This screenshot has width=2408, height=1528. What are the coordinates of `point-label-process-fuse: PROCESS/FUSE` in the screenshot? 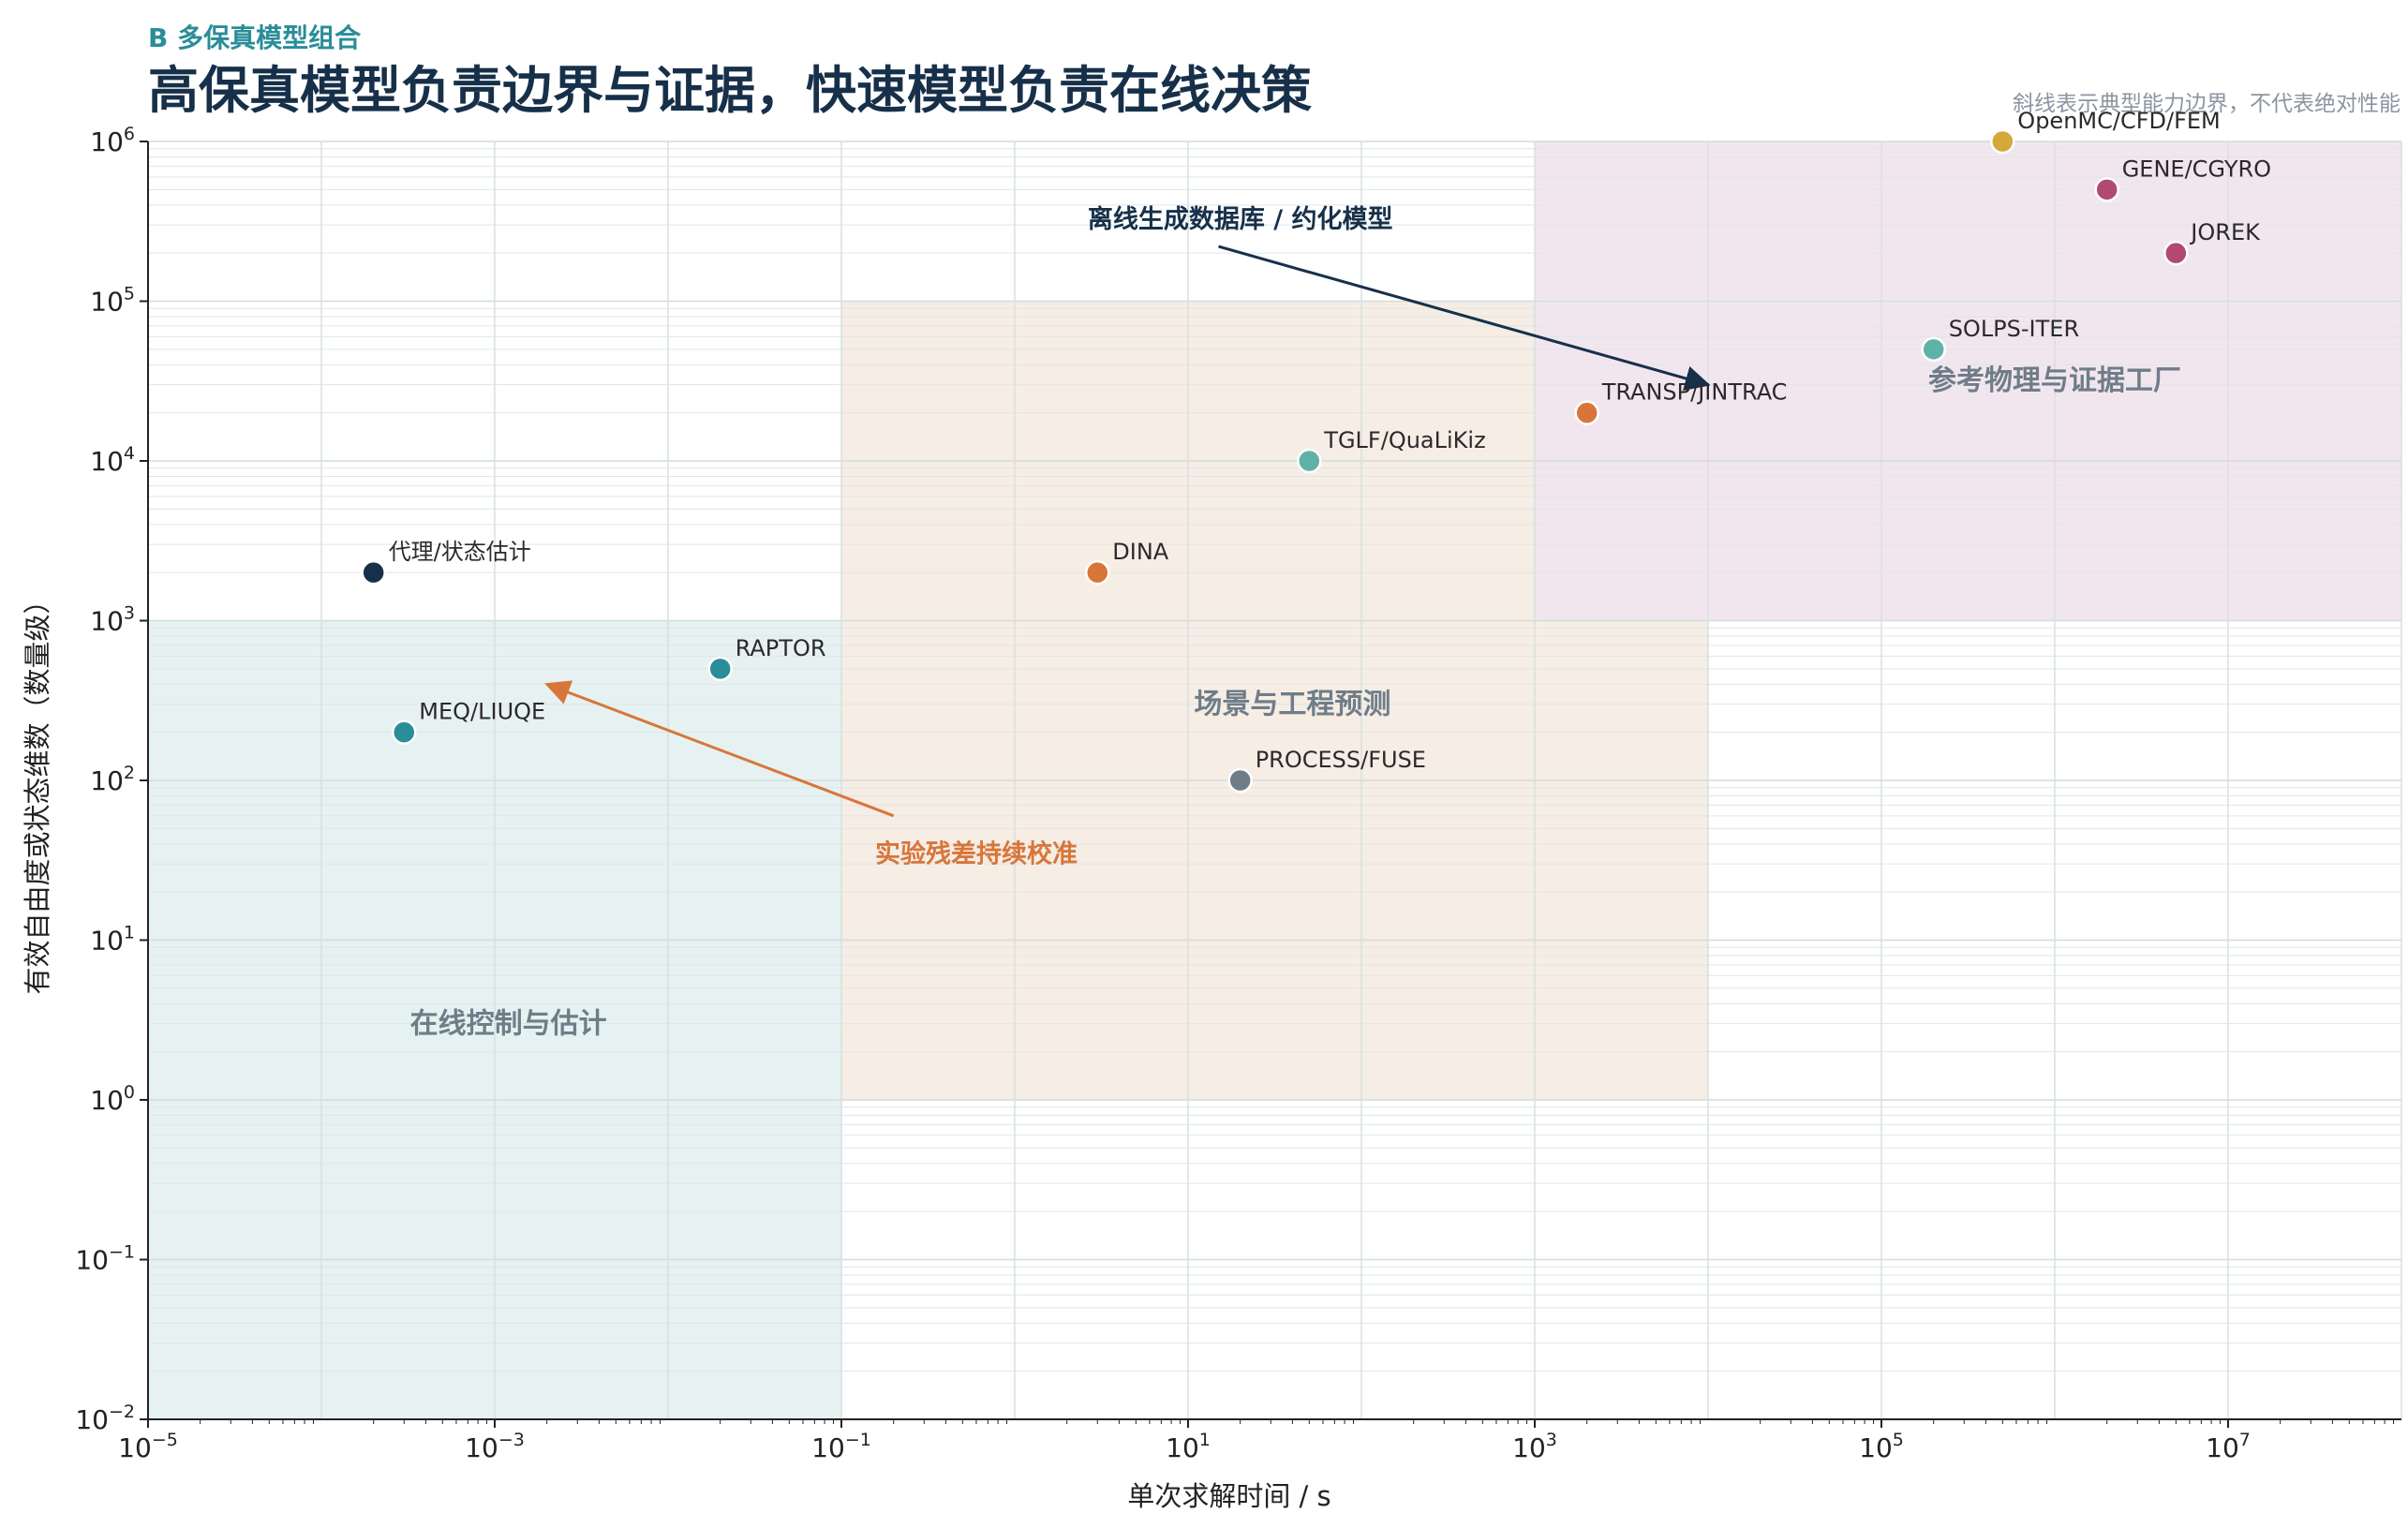 It's located at (1341, 760).